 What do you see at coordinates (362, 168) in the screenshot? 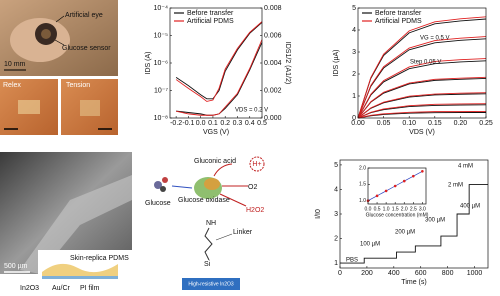
I see `y-tick-label: 2.0` at bounding box center [362, 168].